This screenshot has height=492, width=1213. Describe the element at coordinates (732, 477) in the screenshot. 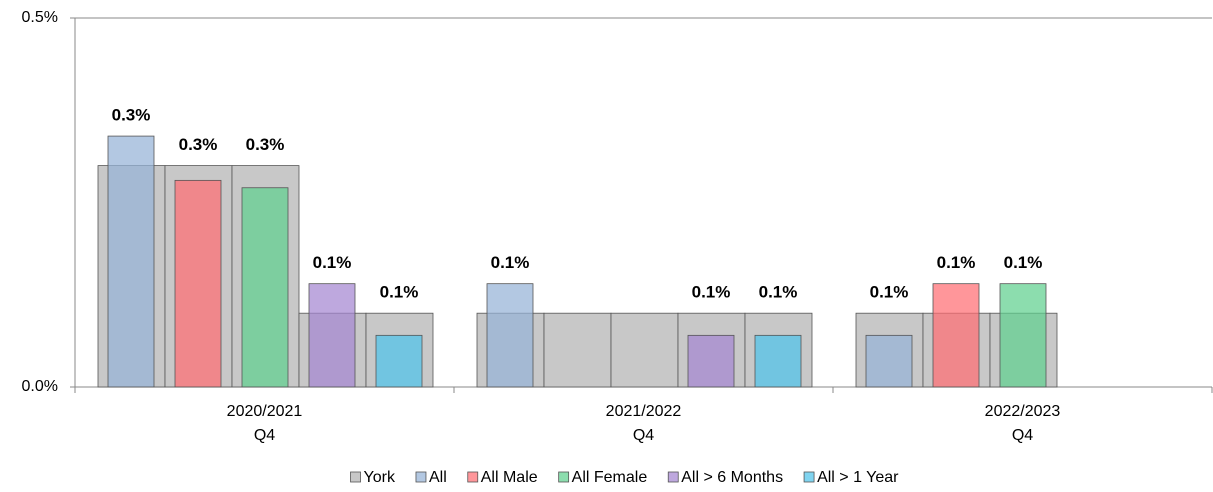

I see `legend-label: All > 6 Months` at that location.